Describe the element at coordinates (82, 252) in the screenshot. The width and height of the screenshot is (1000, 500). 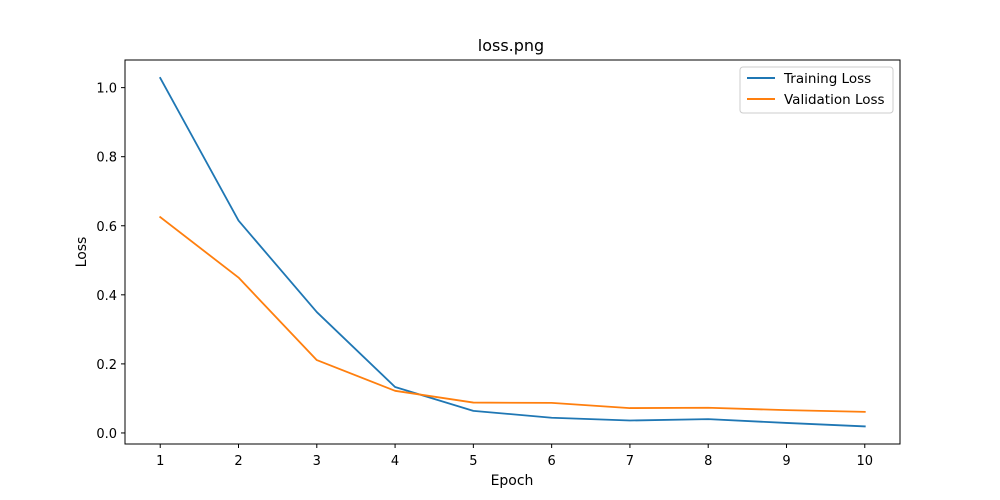
I see `y-axis-label: Loss` at that location.